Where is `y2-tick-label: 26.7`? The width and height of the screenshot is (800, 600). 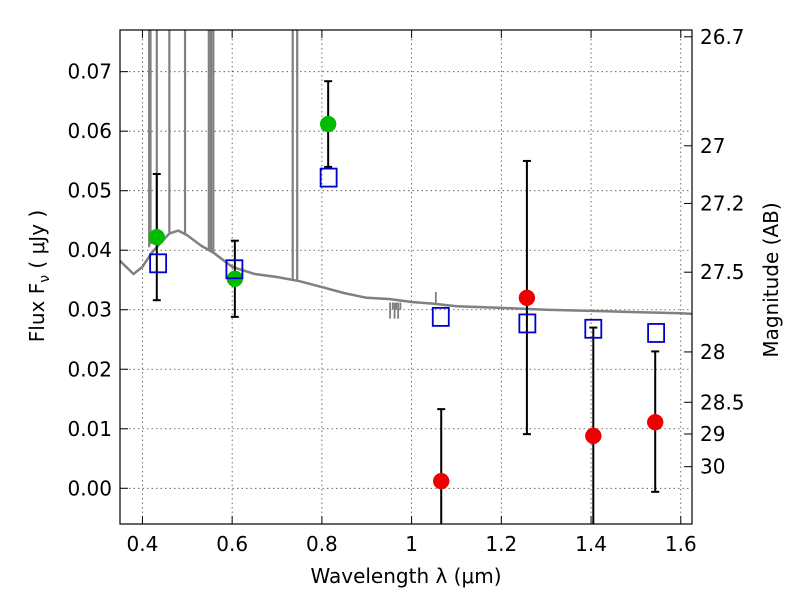
y2-tick-label: 26.7 is located at coordinates (722, 37).